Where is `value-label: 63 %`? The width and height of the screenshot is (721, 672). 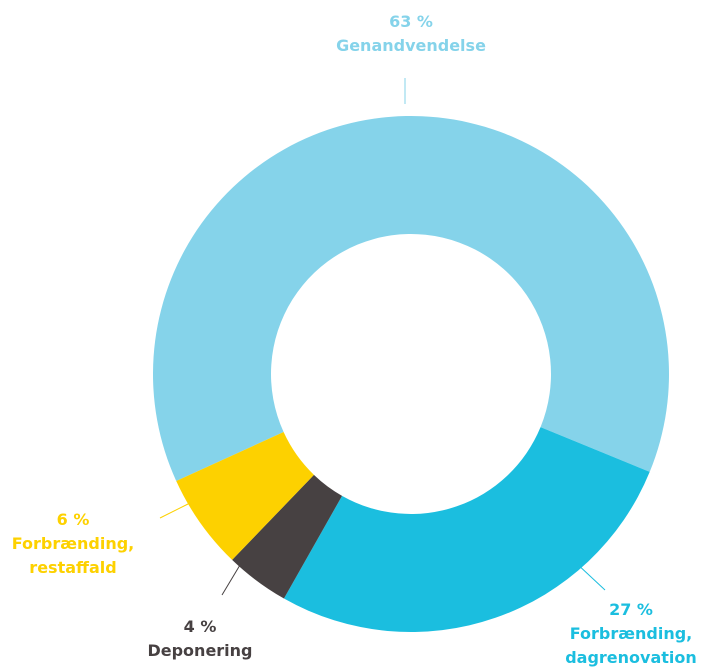
value-label: 63 % is located at coordinates (411, 21).